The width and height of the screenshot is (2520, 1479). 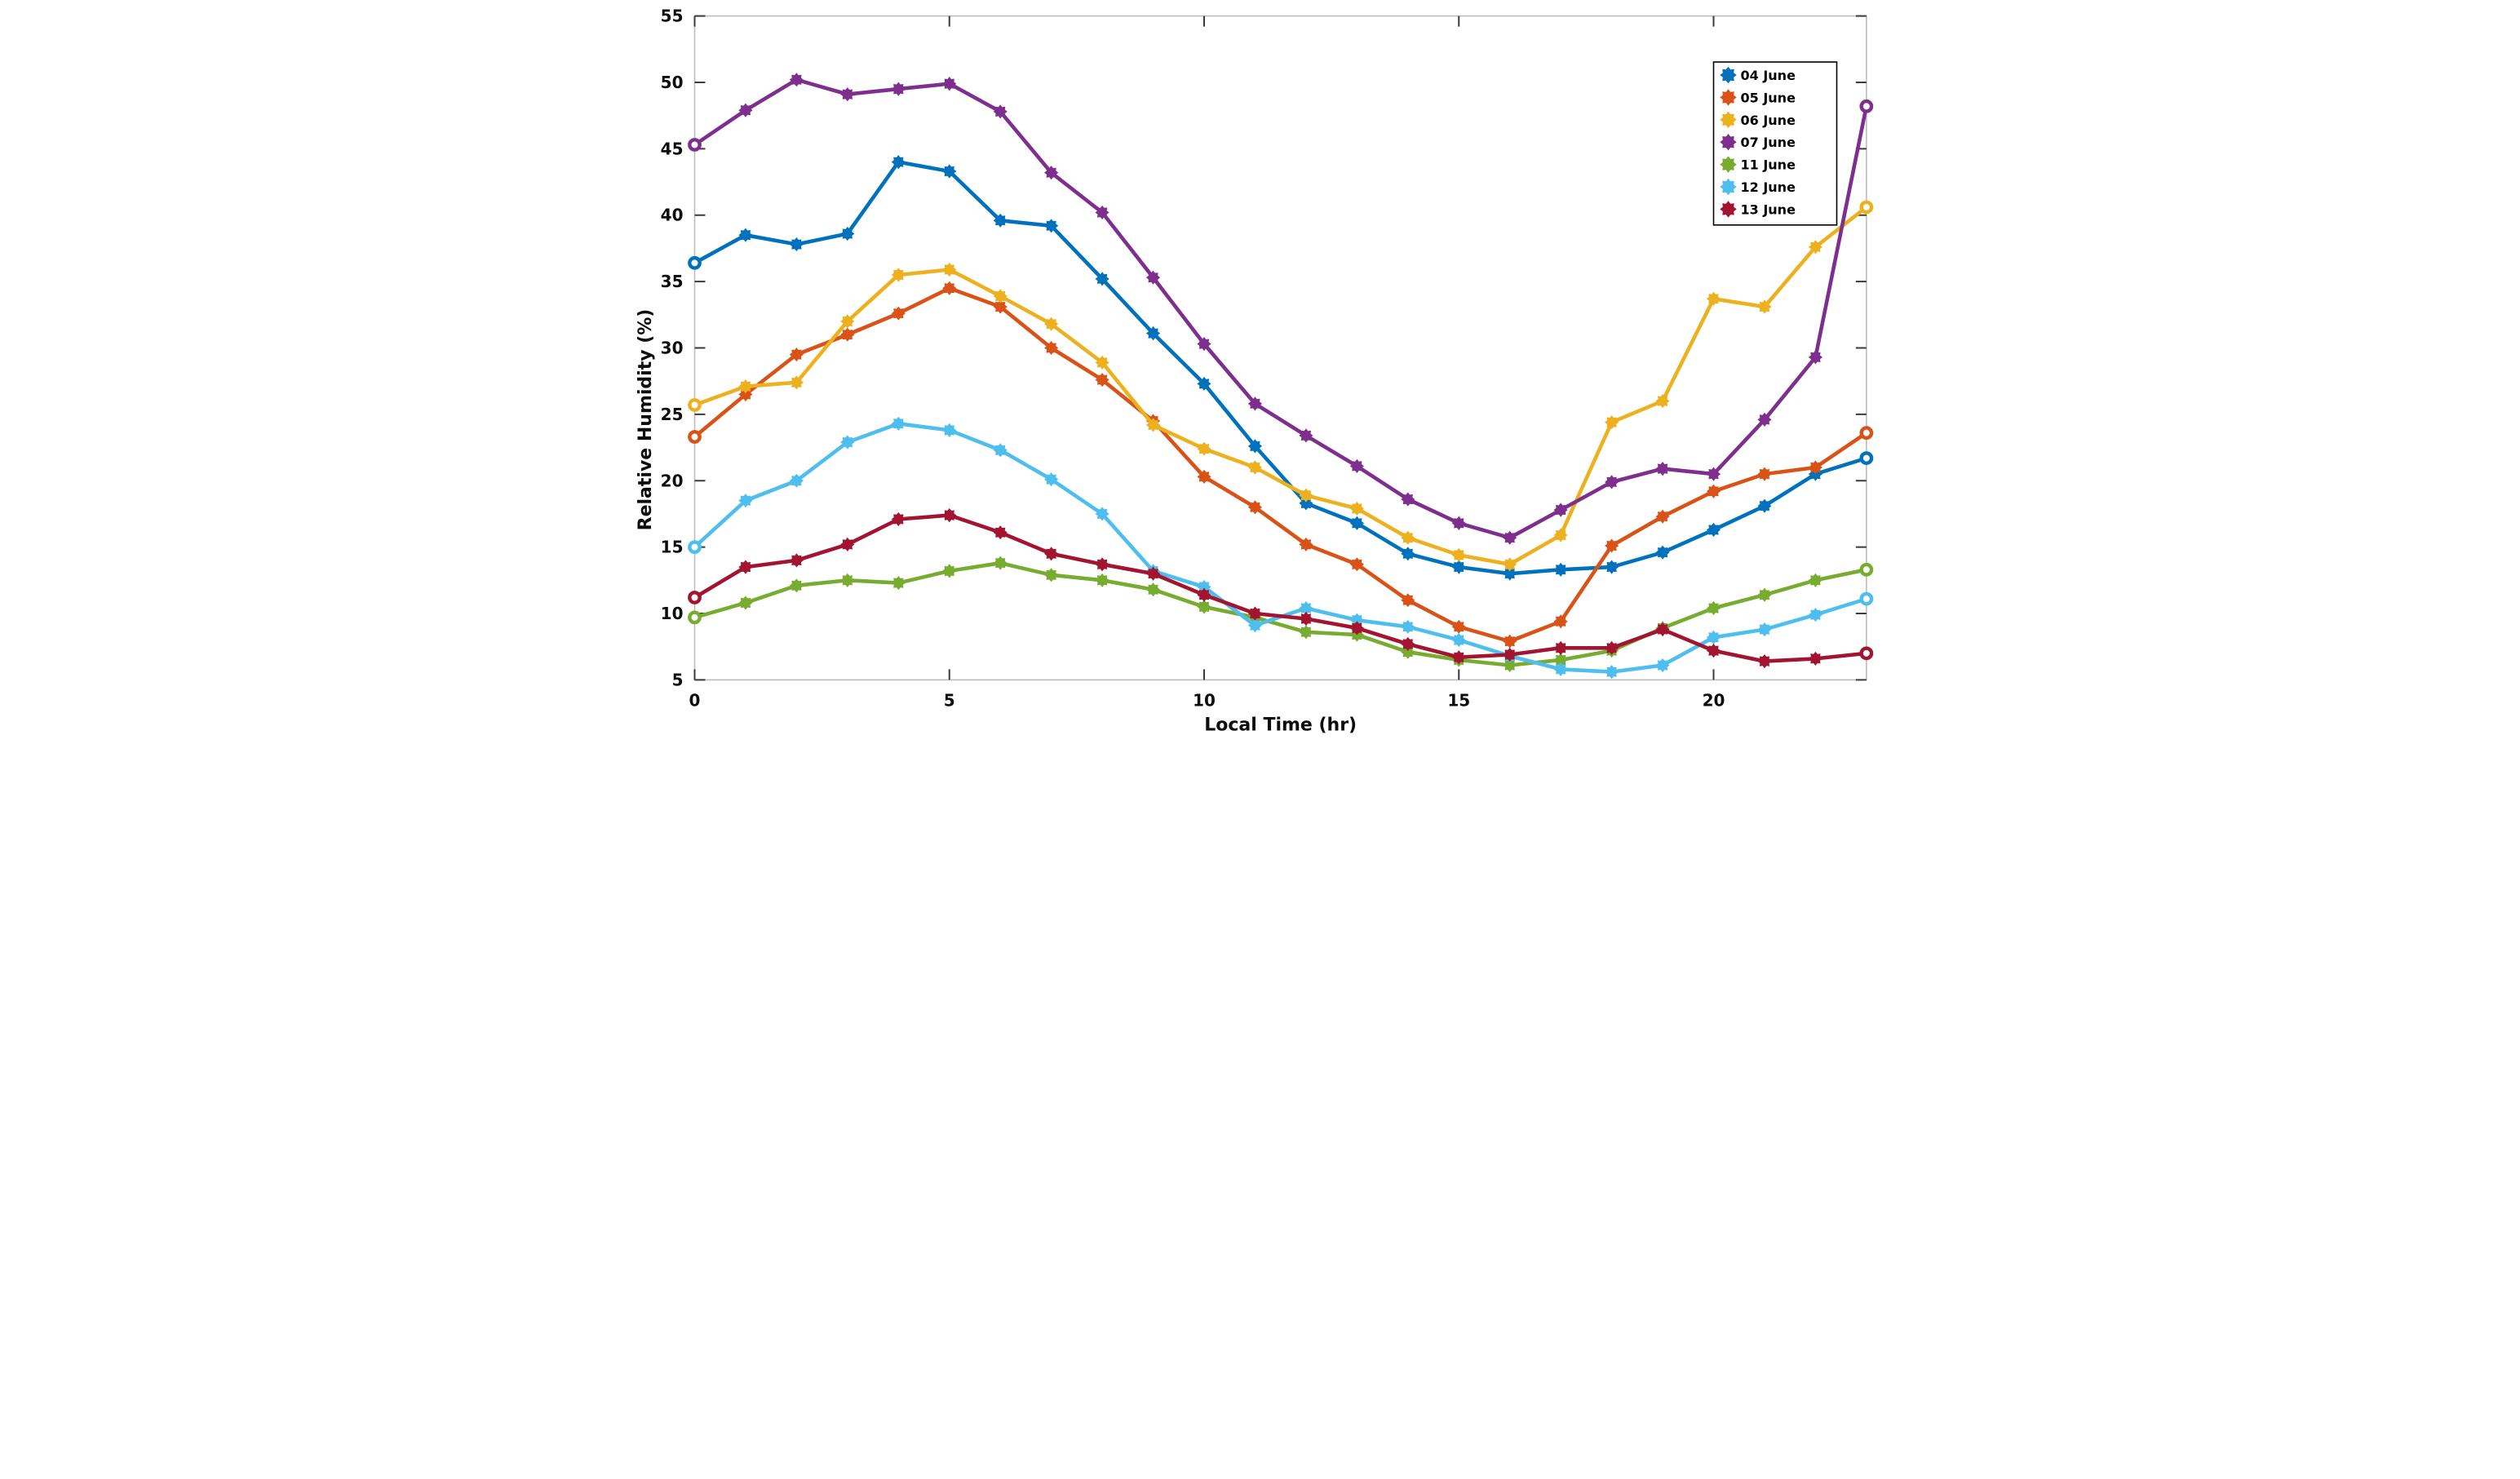 I want to click on x-tick-label: 5, so click(x=949, y=700).